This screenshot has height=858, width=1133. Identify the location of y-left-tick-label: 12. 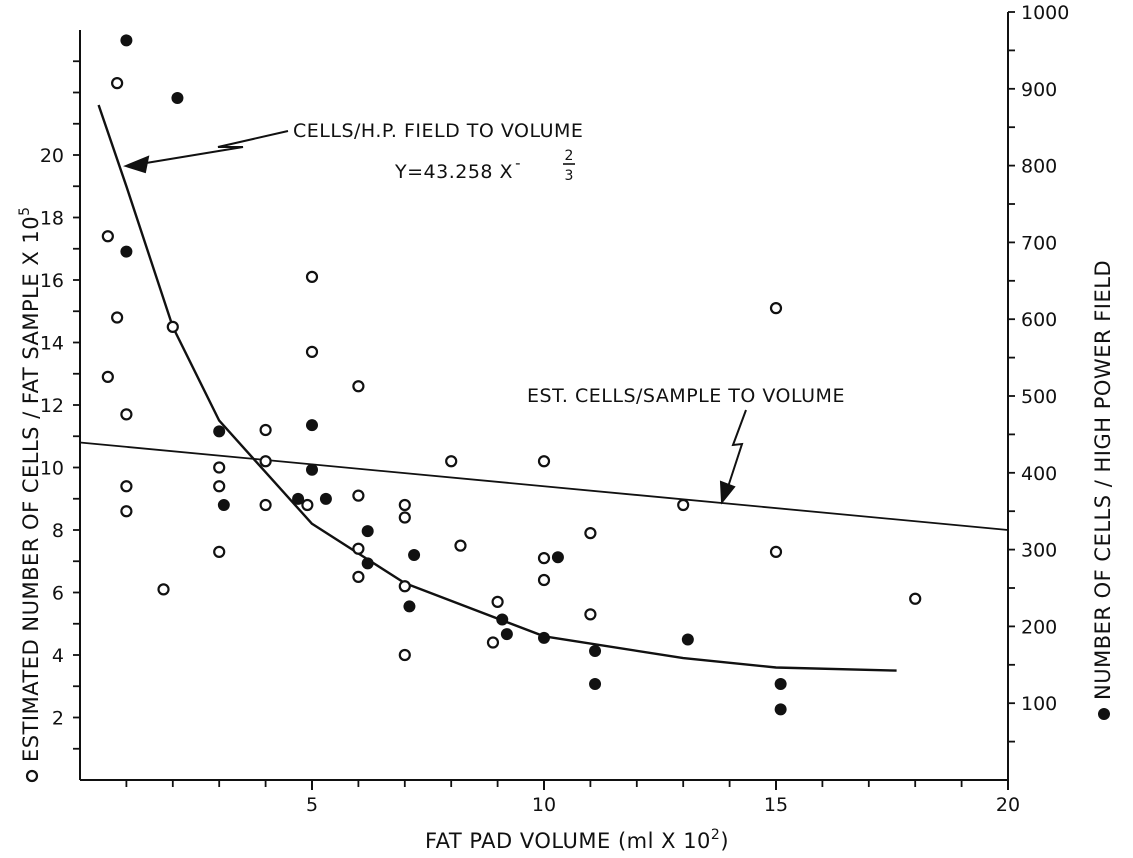
(52, 406).